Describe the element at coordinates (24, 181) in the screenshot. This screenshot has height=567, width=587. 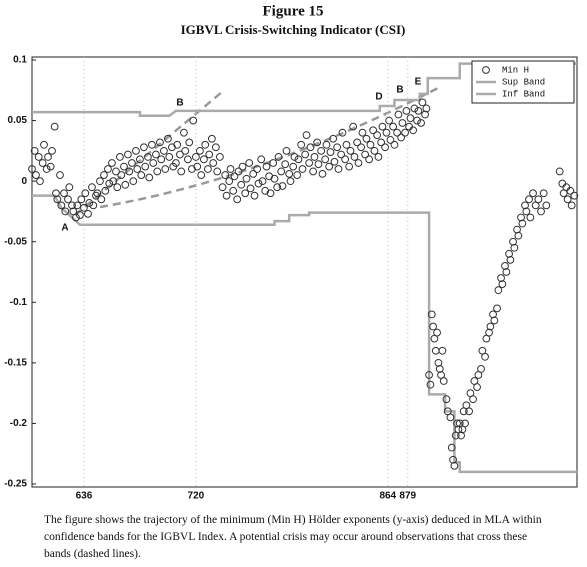
I see `y-tick-label: 0` at that location.